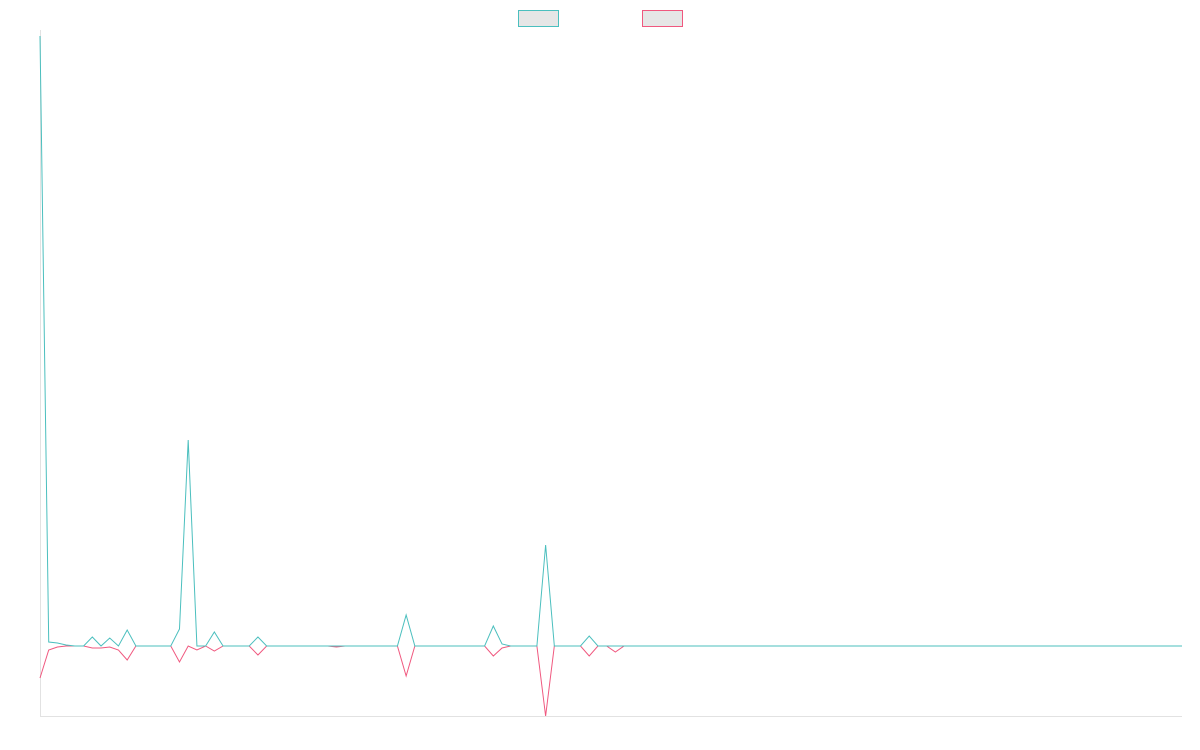 The image size is (1200, 750). What do you see at coordinates (600, 18) in the screenshot?
I see `chart-legend` at bounding box center [600, 18].